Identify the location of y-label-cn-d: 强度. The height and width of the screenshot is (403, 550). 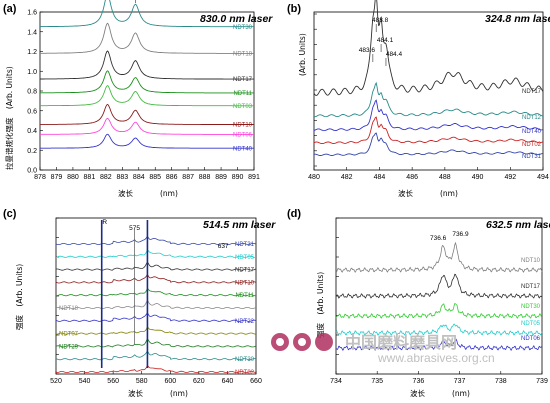
(320, 330).